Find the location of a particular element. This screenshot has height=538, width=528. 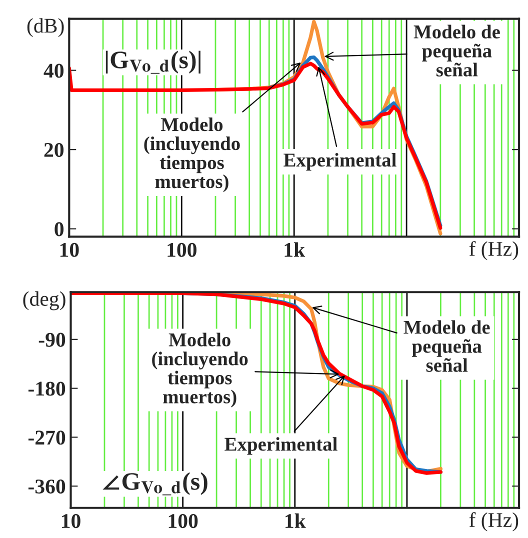

annotation: ∠G$_{Vo_d}$(s) is located at coordinates (155, 484).